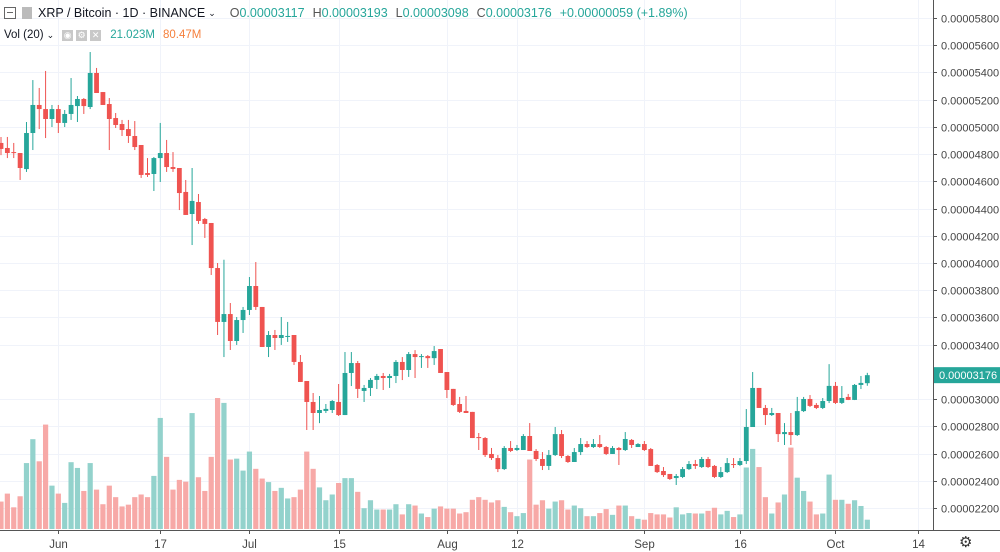 The width and height of the screenshot is (1000, 552). I want to click on collapse-icon, so click(10, 13).